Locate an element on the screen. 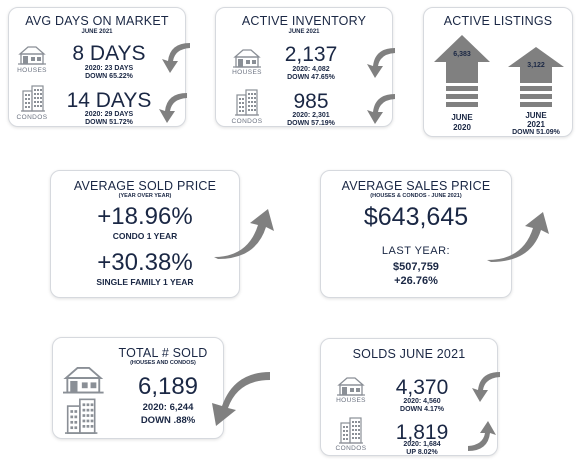 Image resolution: width=581 pixels, height=472 pixels. total-sold-subtitle: (HOUSES AND CONDOS) is located at coordinates (163, 363).